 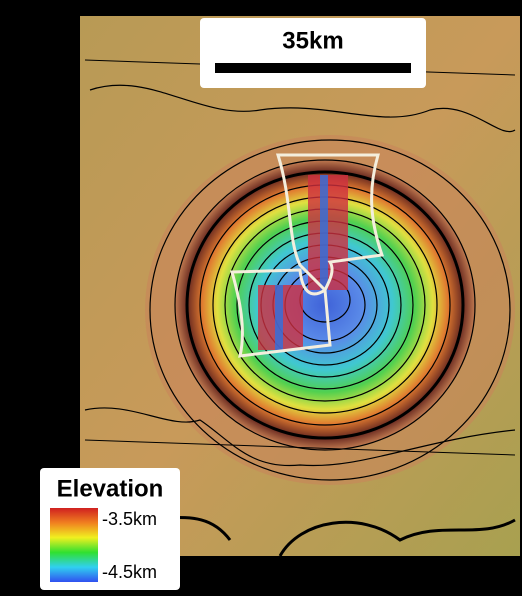 I want to click on legend-max: -3.5km, so click(x=129, y=519).